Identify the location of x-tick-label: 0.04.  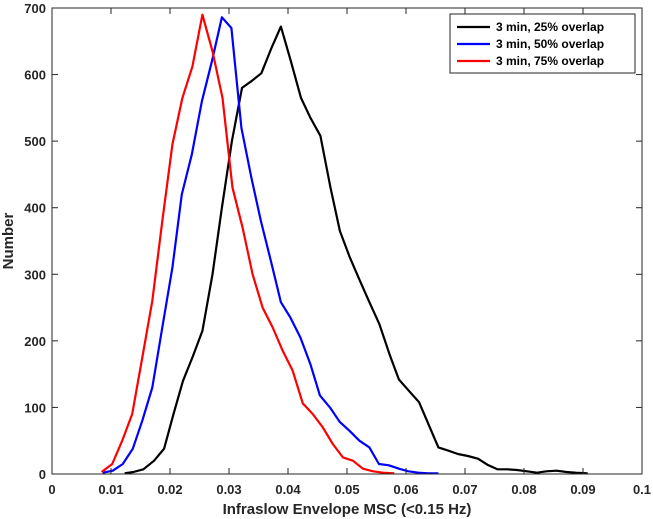
(288, 489).